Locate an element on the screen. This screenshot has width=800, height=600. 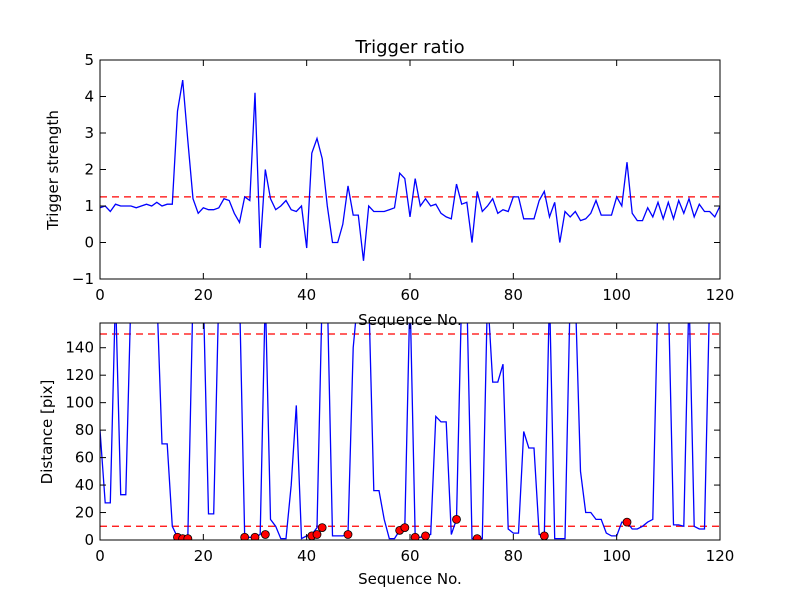
top-x-tick-label: 0 is located at coordinates (100, 295).